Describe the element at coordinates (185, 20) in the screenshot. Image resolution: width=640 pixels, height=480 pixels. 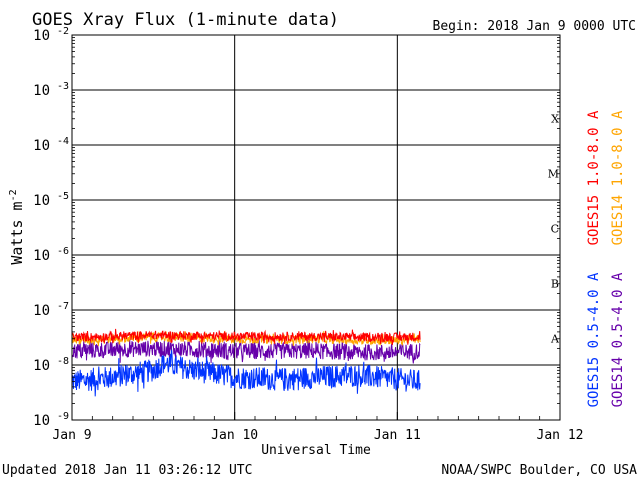
I see `chart-title: GOES Xray Flux (1-minute data)` at that location.